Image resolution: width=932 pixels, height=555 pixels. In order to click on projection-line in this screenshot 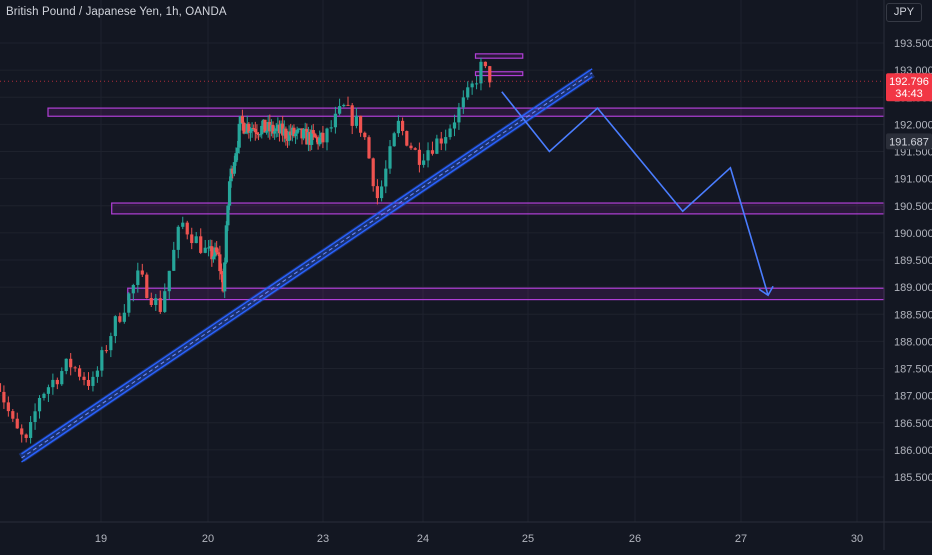, I will do `click(635, 193)`.